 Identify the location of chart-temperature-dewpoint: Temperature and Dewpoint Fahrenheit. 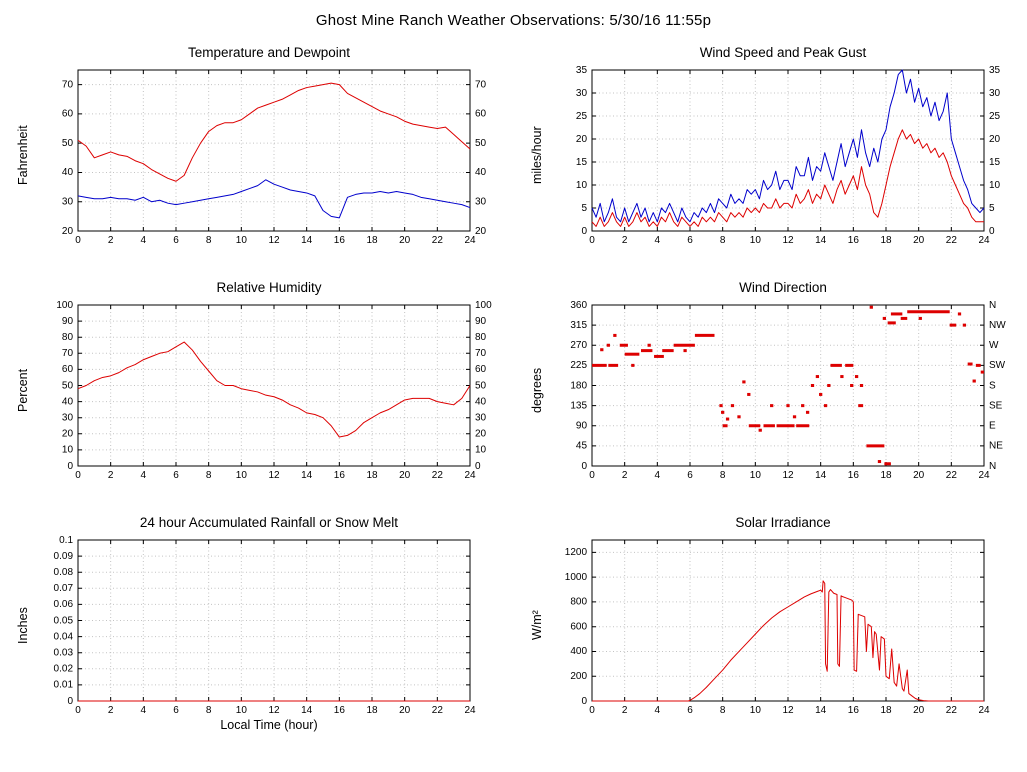
(258, 145).